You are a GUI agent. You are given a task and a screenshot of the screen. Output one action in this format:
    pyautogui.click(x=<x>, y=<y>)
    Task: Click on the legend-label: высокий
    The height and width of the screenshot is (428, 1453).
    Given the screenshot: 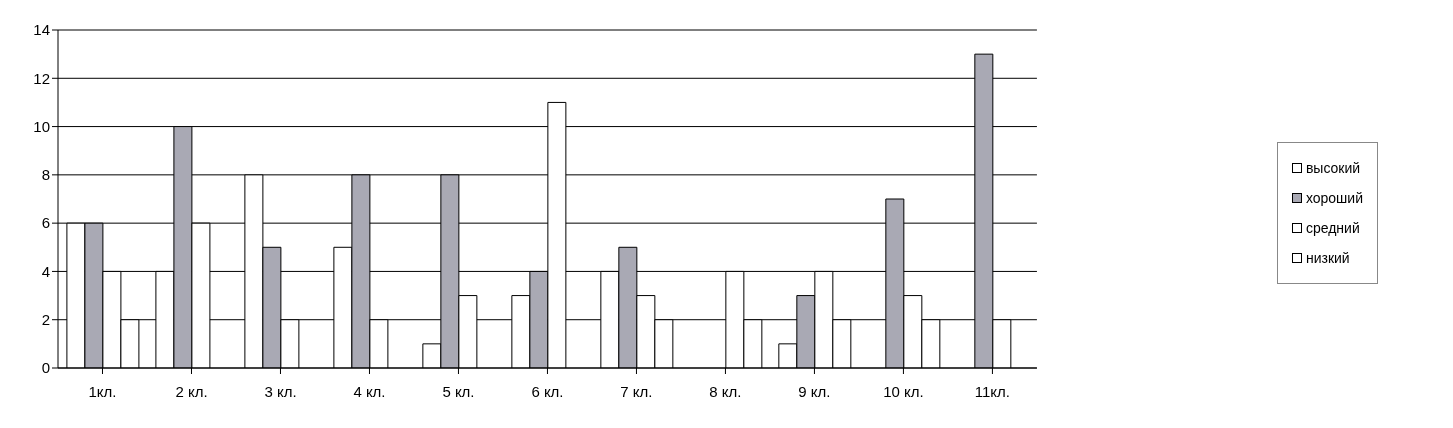 What is the action you would take?
    pyautogui.click(x=1333, y=168)
    